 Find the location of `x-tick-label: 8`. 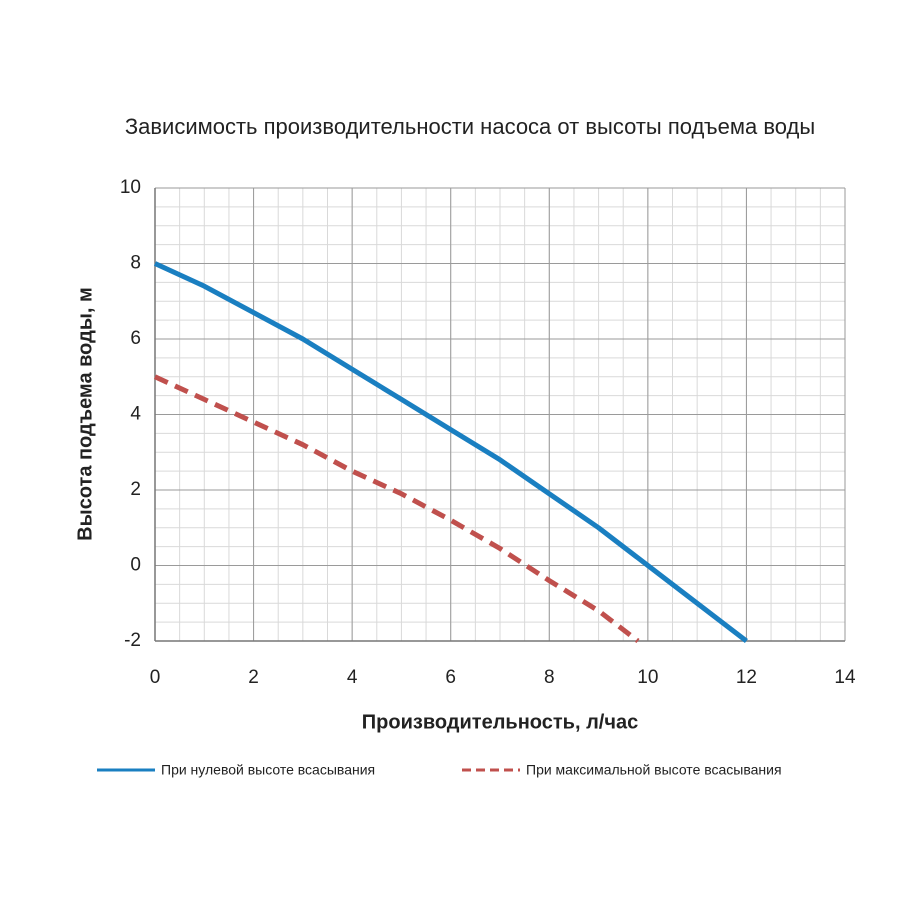

x-tick-label: 8 is located at coordinates (549, 677).